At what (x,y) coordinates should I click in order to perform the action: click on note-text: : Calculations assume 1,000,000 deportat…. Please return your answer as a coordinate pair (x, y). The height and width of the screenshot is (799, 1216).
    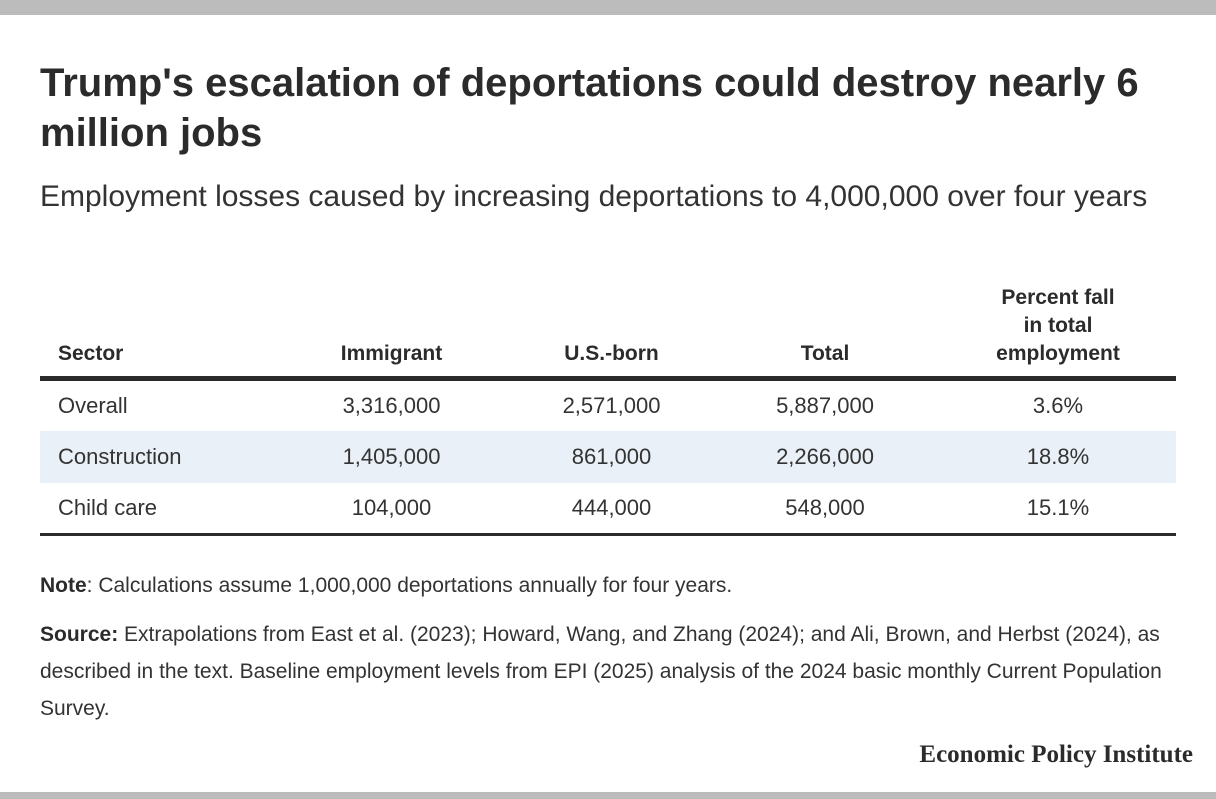
    Looking at the image, I should click on (409, 585).